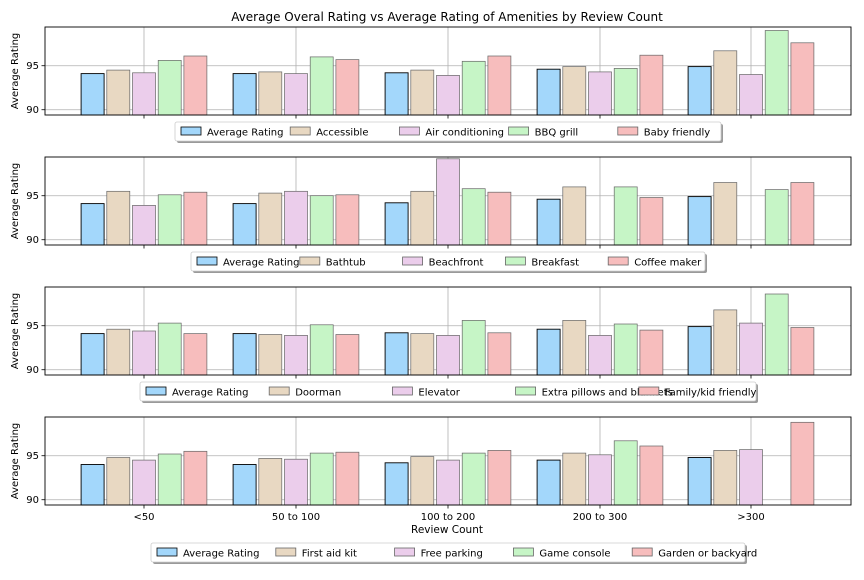 The image size is (864, 580). I want to click on legend-swatch-game-console, so click(523, 552).